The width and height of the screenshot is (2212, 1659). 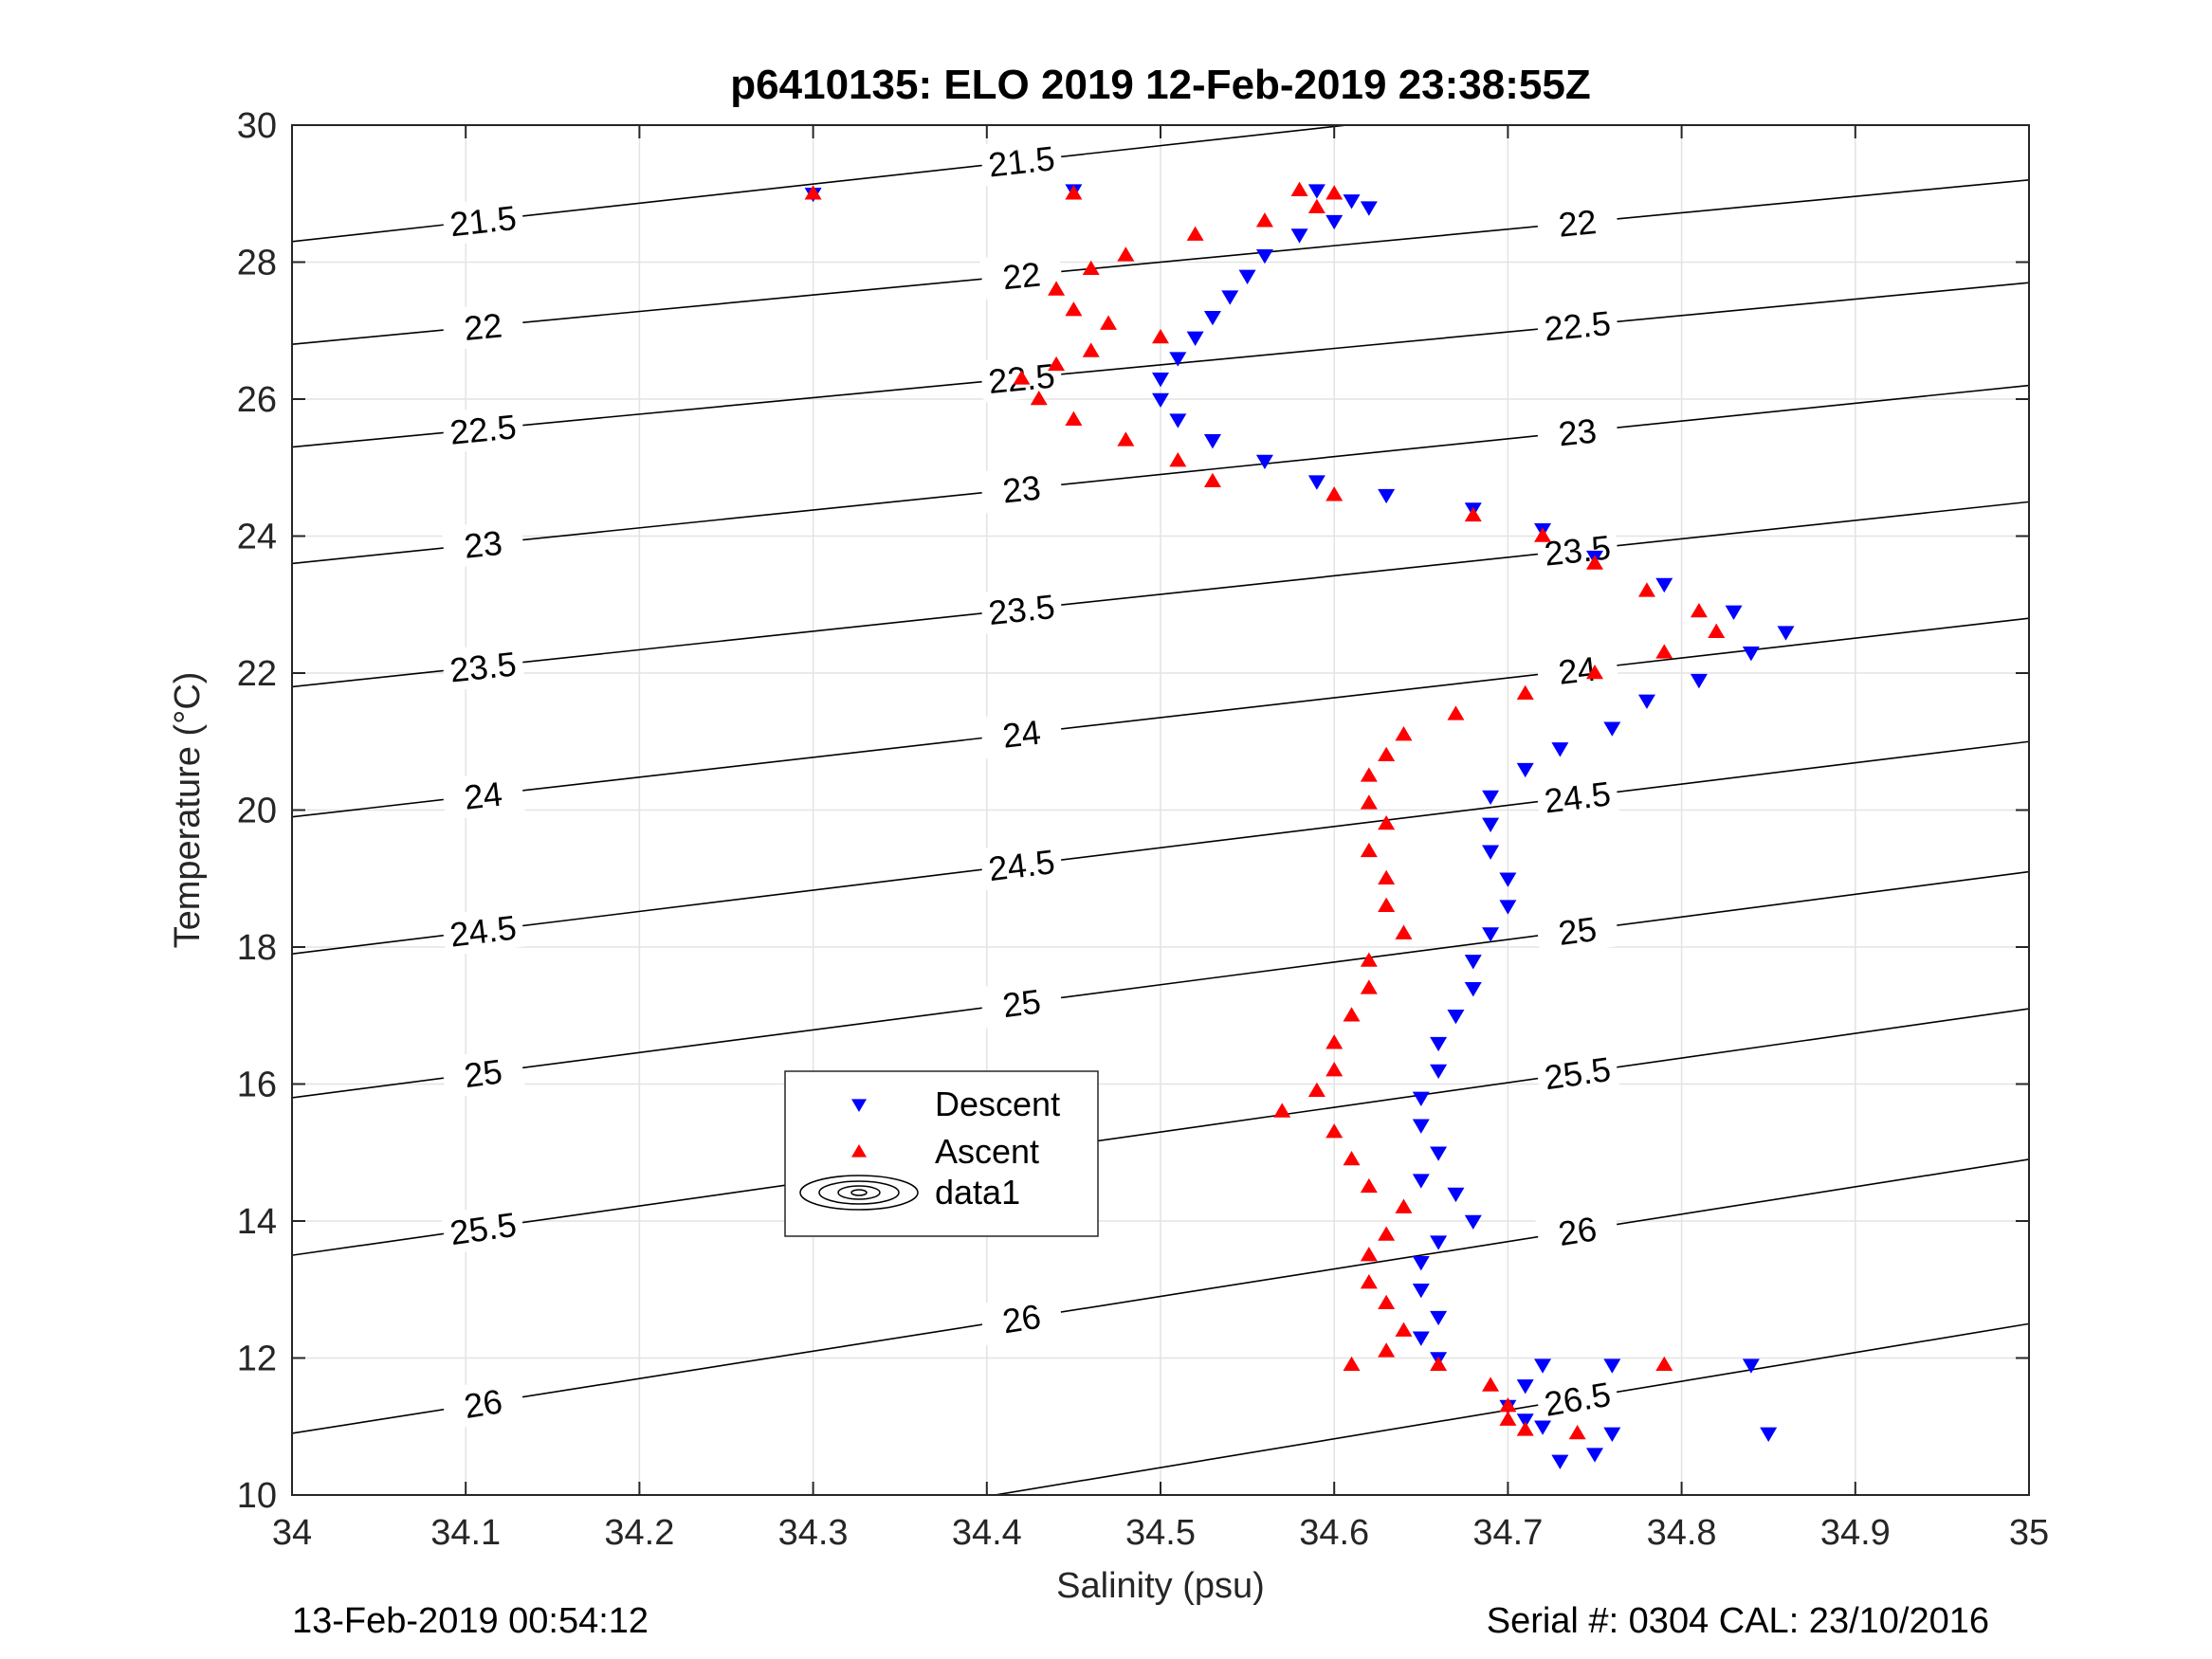 What do you see at coordinates (1509, 1408) in the screenshot?
I see `contour-line-26.5` at bounding box center [1509, 1408].